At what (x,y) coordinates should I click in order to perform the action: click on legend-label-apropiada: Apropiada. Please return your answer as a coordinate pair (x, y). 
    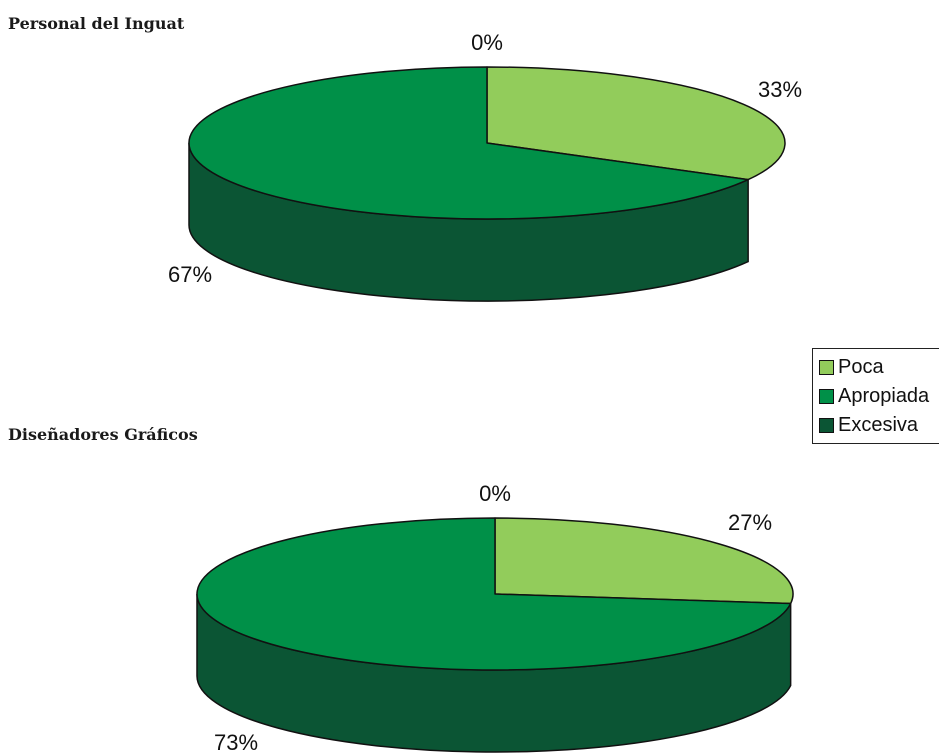
    Looking at the image, I should click on (884, 396).